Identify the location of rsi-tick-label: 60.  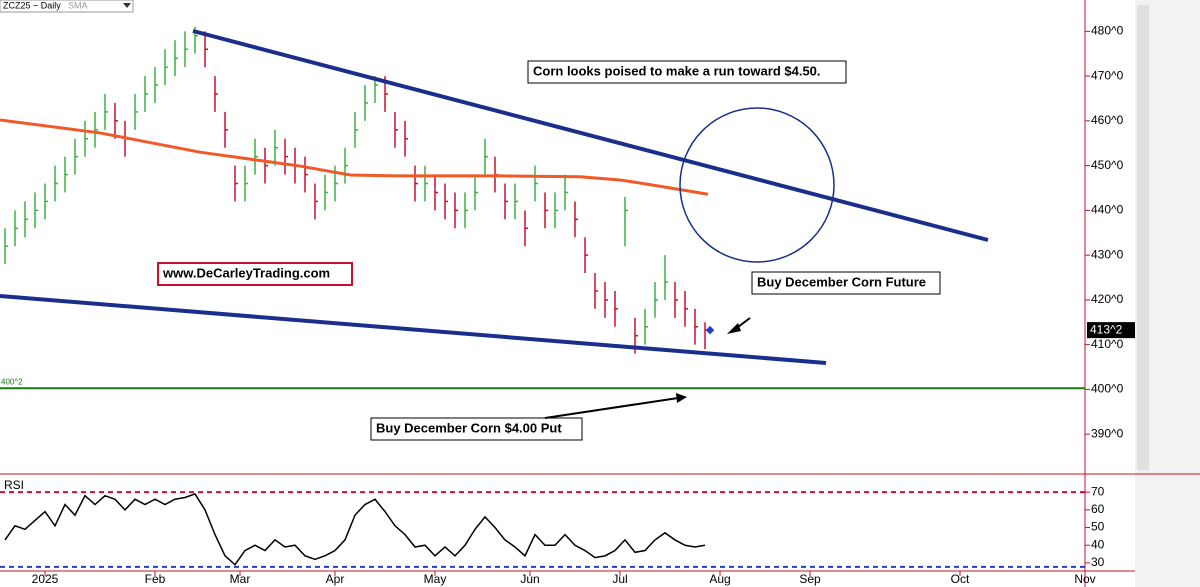
(1098, 509).